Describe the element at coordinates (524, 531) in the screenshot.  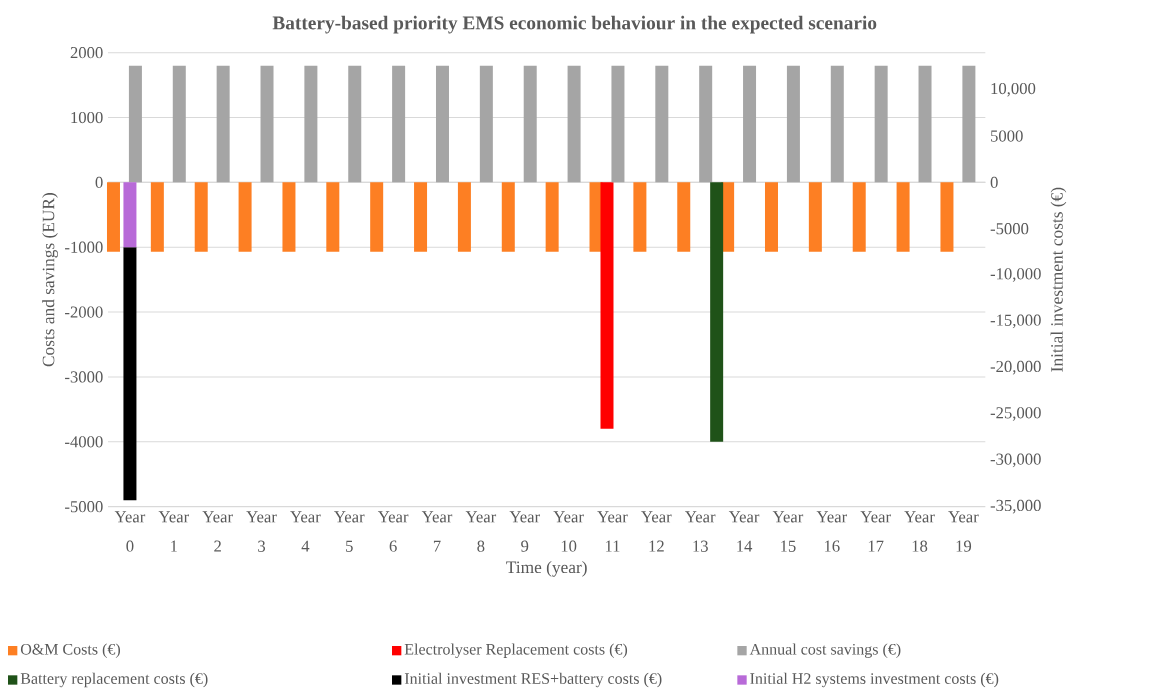
I see `x-tick-label: Year 9` at that location.